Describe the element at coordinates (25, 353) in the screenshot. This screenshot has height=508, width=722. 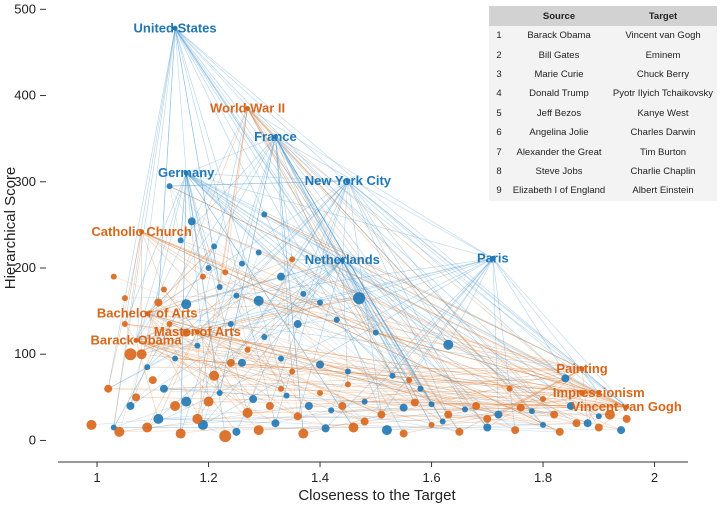
I see `y-tick-label: 100` at that location.